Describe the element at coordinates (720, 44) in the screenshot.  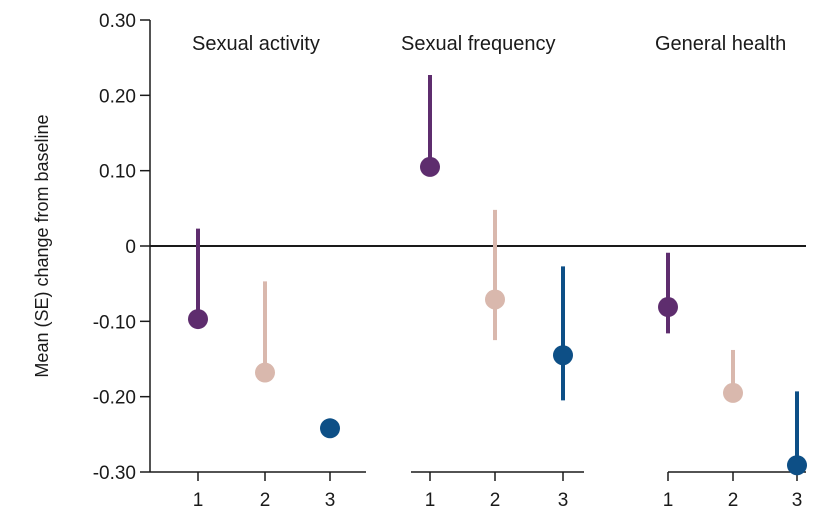
I see `panel-title: General health` at that location.